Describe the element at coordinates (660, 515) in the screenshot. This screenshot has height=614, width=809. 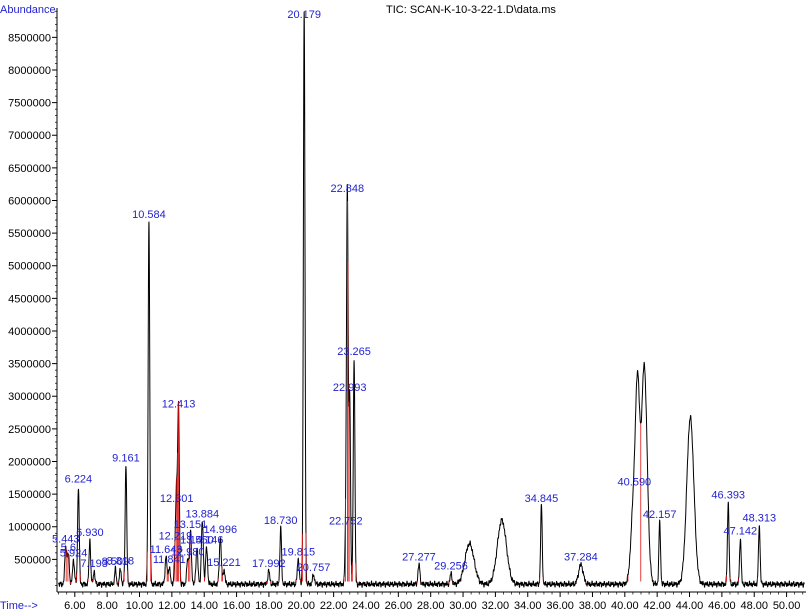
I see `peak-label: 42.157` at that location.